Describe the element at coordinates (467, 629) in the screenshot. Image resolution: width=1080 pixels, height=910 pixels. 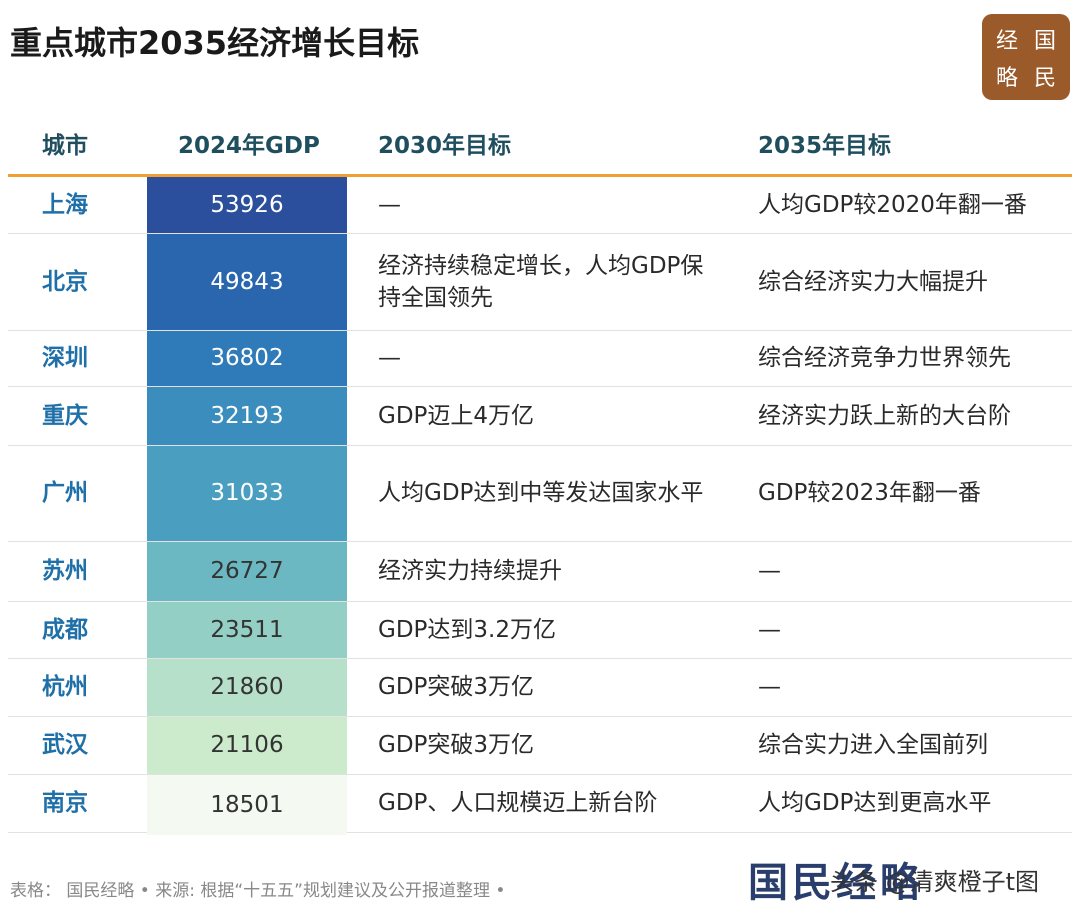
I see `target-2030-cell: GDP达到3.2万亿` at that location.